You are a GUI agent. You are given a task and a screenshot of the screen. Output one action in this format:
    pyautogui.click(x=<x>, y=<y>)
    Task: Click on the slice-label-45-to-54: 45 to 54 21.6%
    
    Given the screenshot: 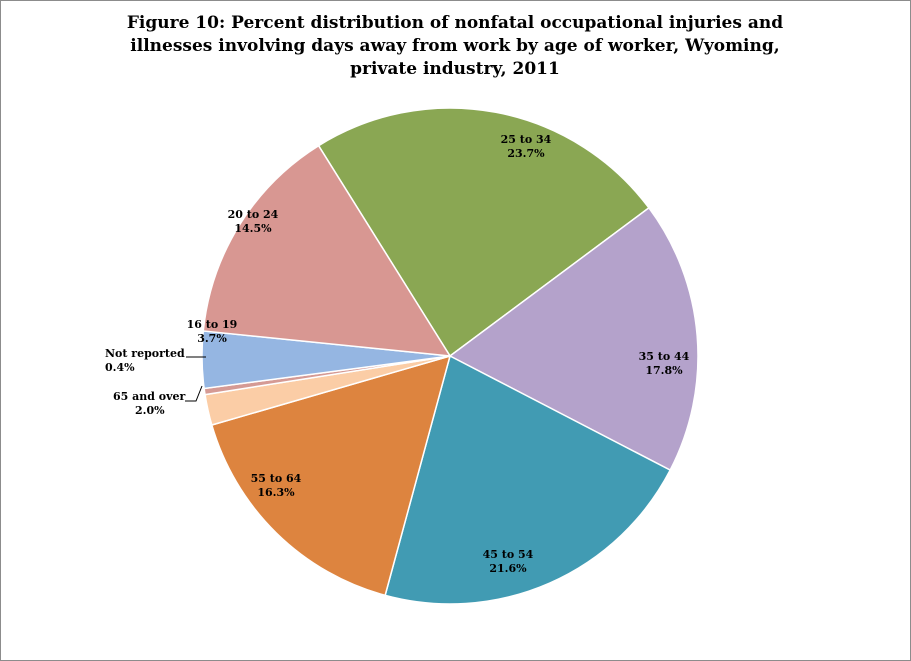 What is the action you would take?
    pyautogui.click(x=508, y=561)
    